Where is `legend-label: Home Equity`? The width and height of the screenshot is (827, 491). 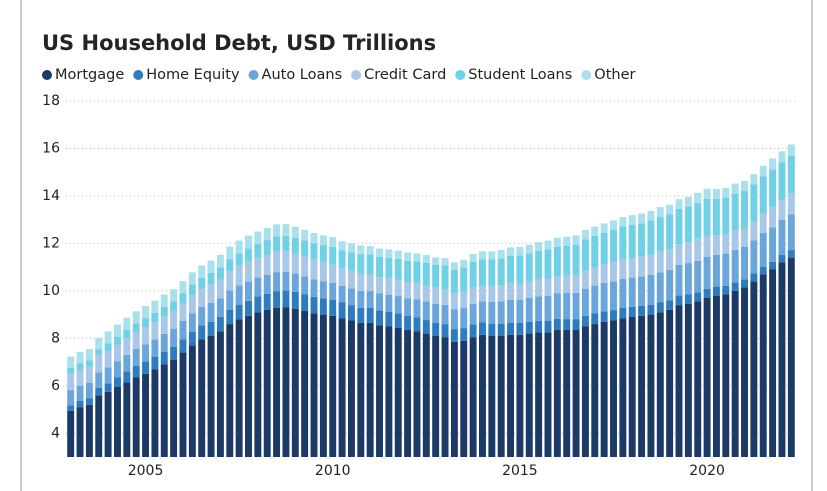 legend-label: Home Equity is located at coordinates (193, 75).